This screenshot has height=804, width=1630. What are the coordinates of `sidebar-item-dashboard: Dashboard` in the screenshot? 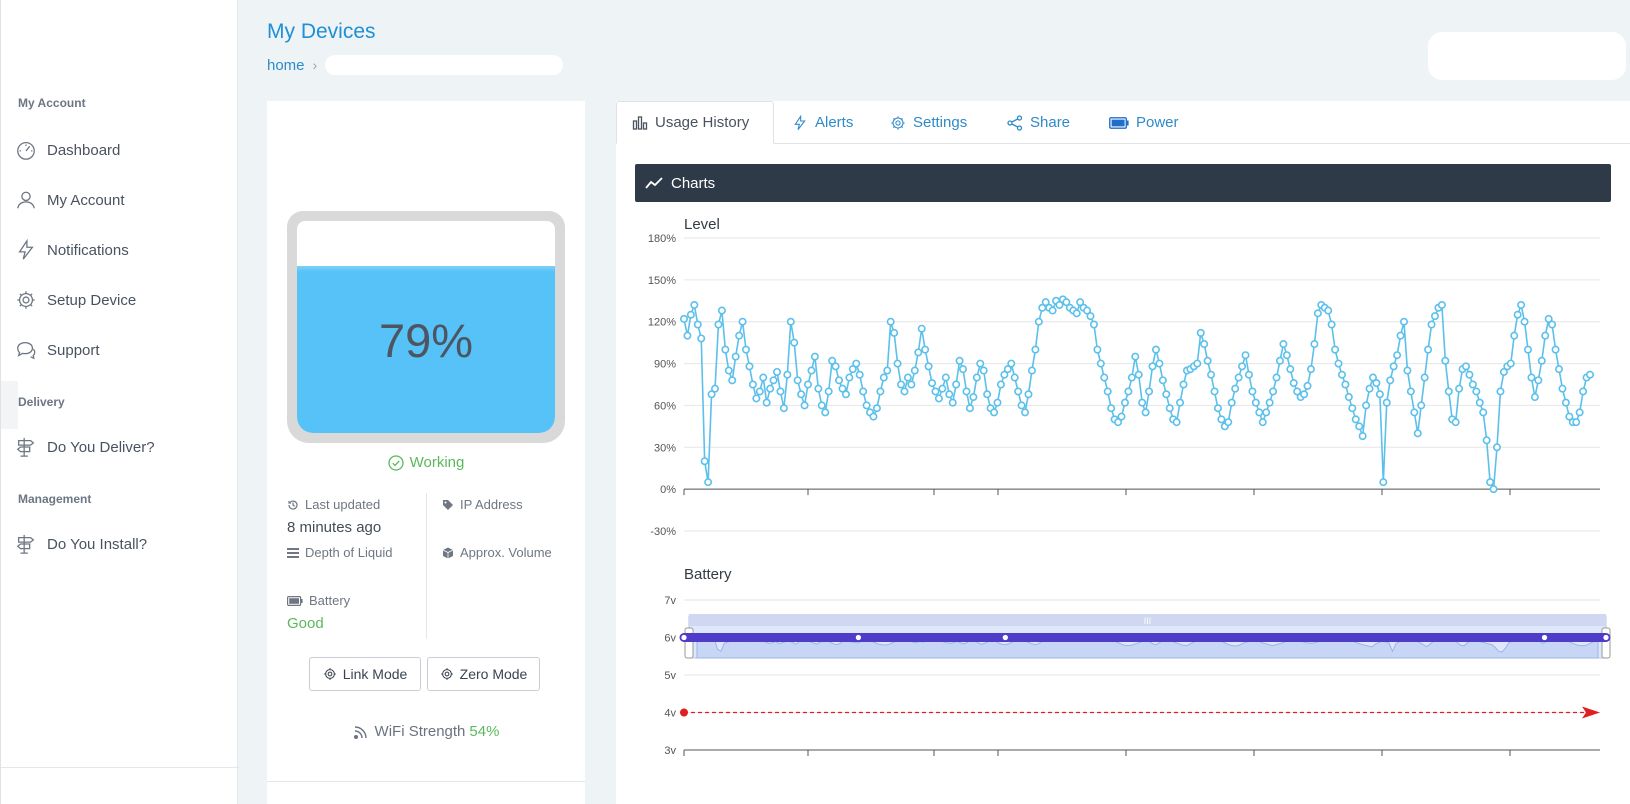 It's located at (67, 150).